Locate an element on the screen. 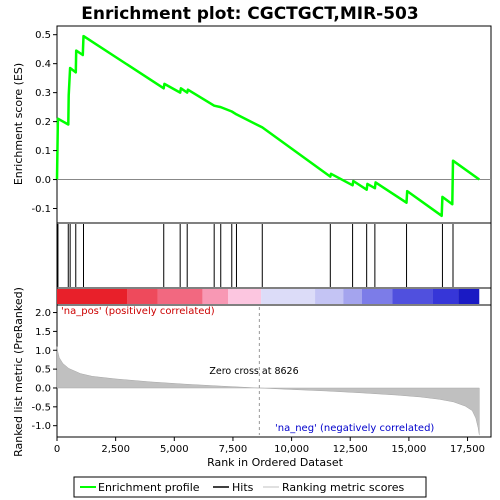 The height and width of the screenshot is (500, 500). x-tick-label-6: 15,000 is located at coordinates (408, 449).